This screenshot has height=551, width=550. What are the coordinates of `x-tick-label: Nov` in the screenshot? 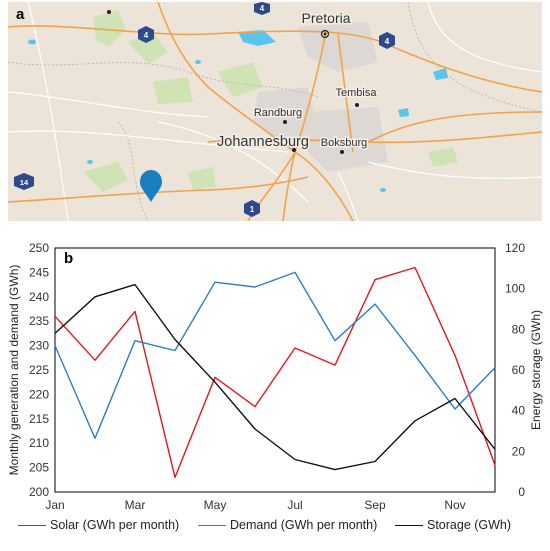 It's located at (454, 505).